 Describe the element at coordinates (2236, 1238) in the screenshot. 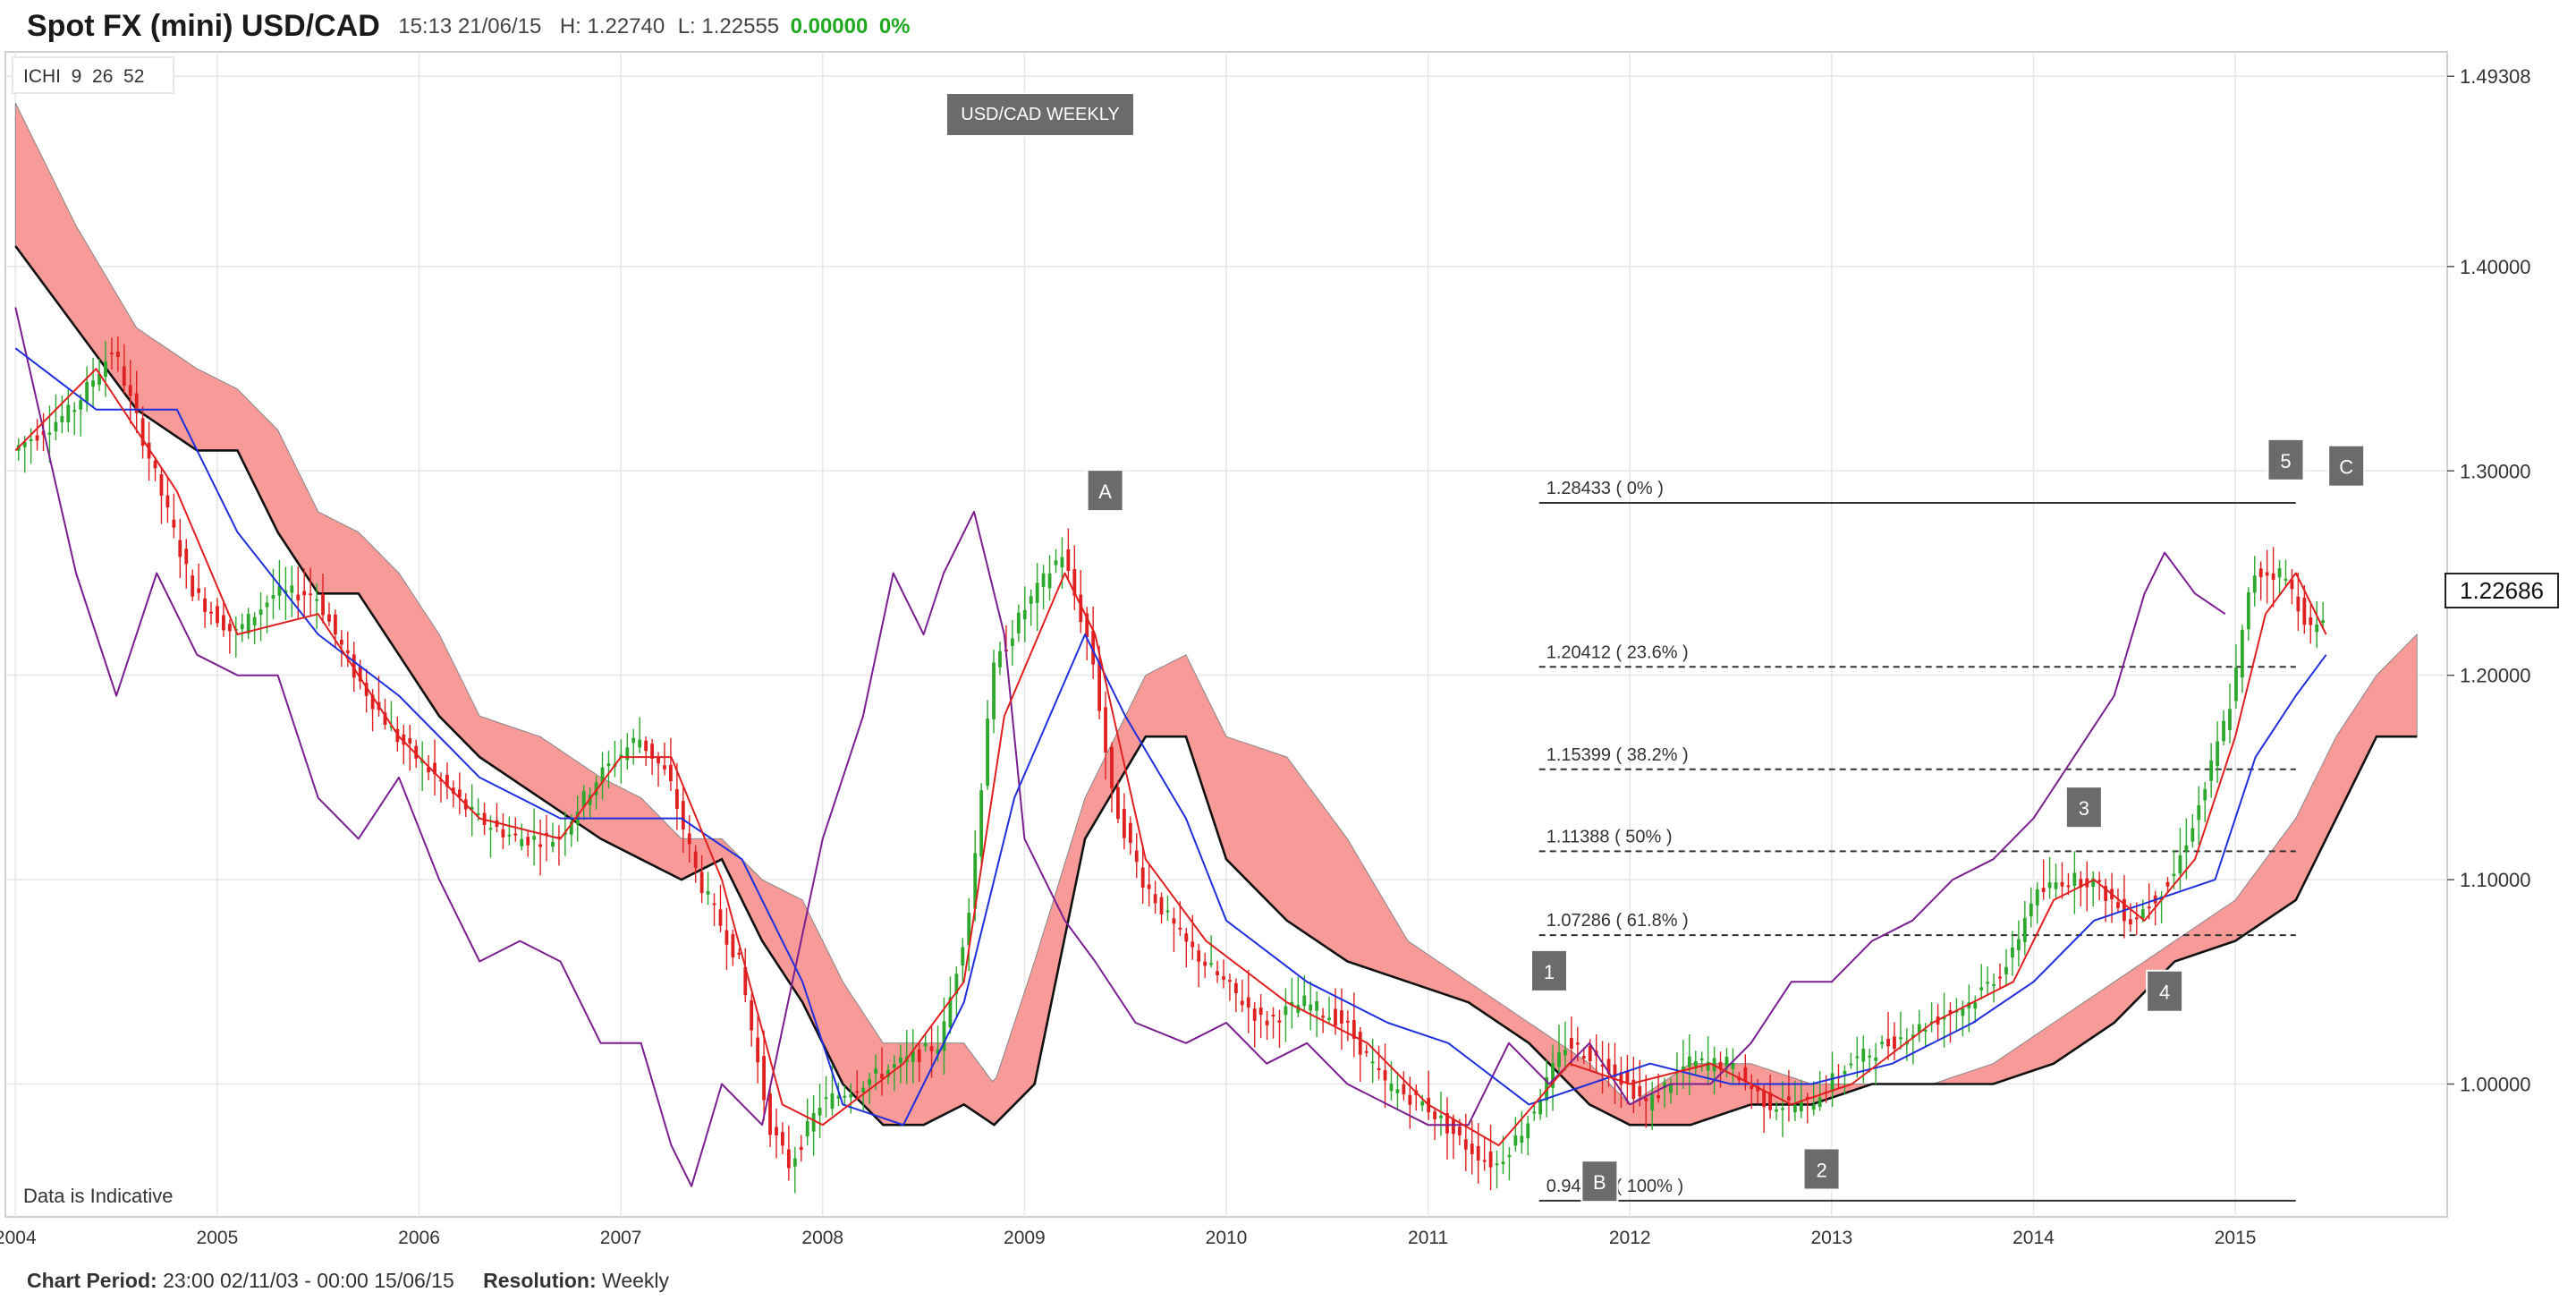

I see `x-tick-label: 2015` at that location.